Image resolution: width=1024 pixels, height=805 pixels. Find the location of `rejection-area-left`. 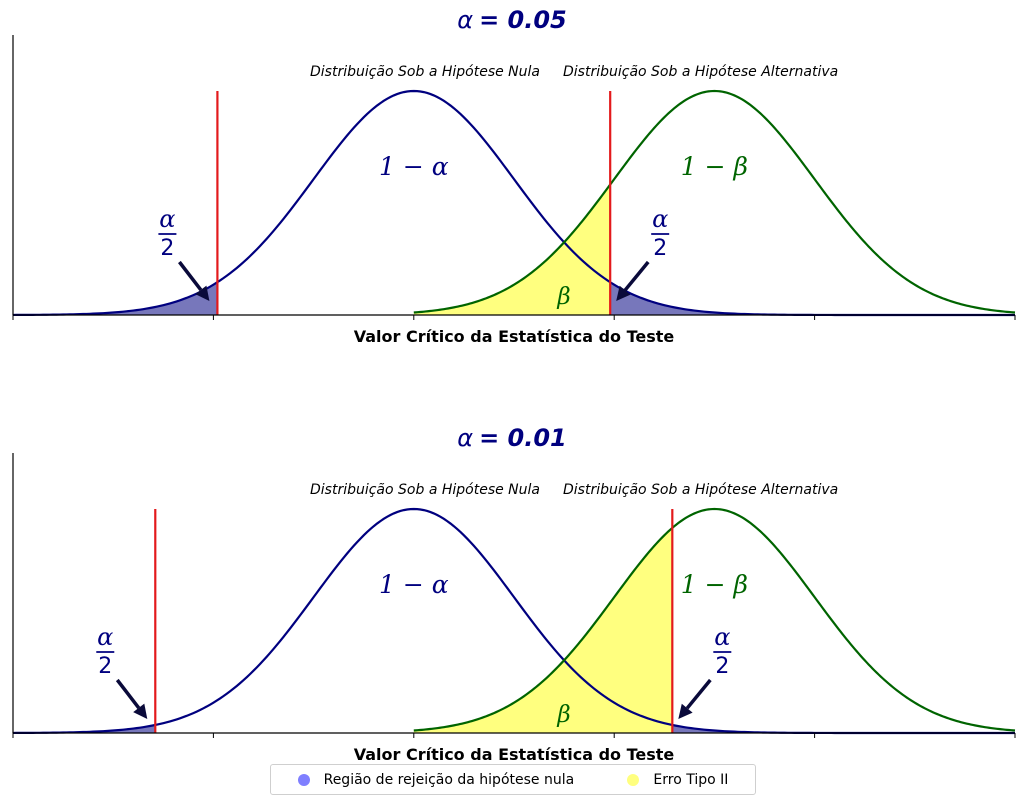

rejection-area-left is located at coordinates (115, 298).